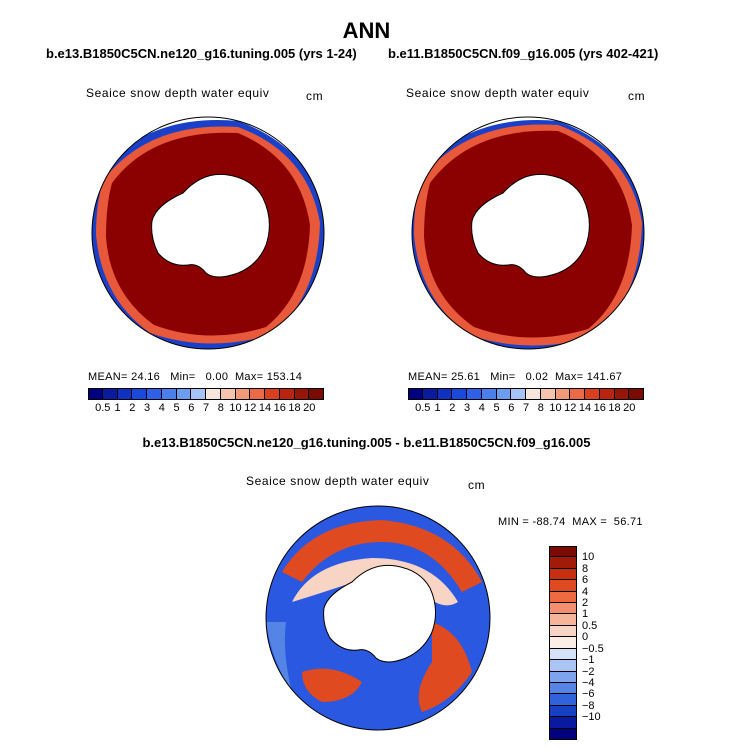  What do you see at coordinates (477, 485) in the screenshot?
I see `diff-units-label: cm` at bounding box center [477, 485].